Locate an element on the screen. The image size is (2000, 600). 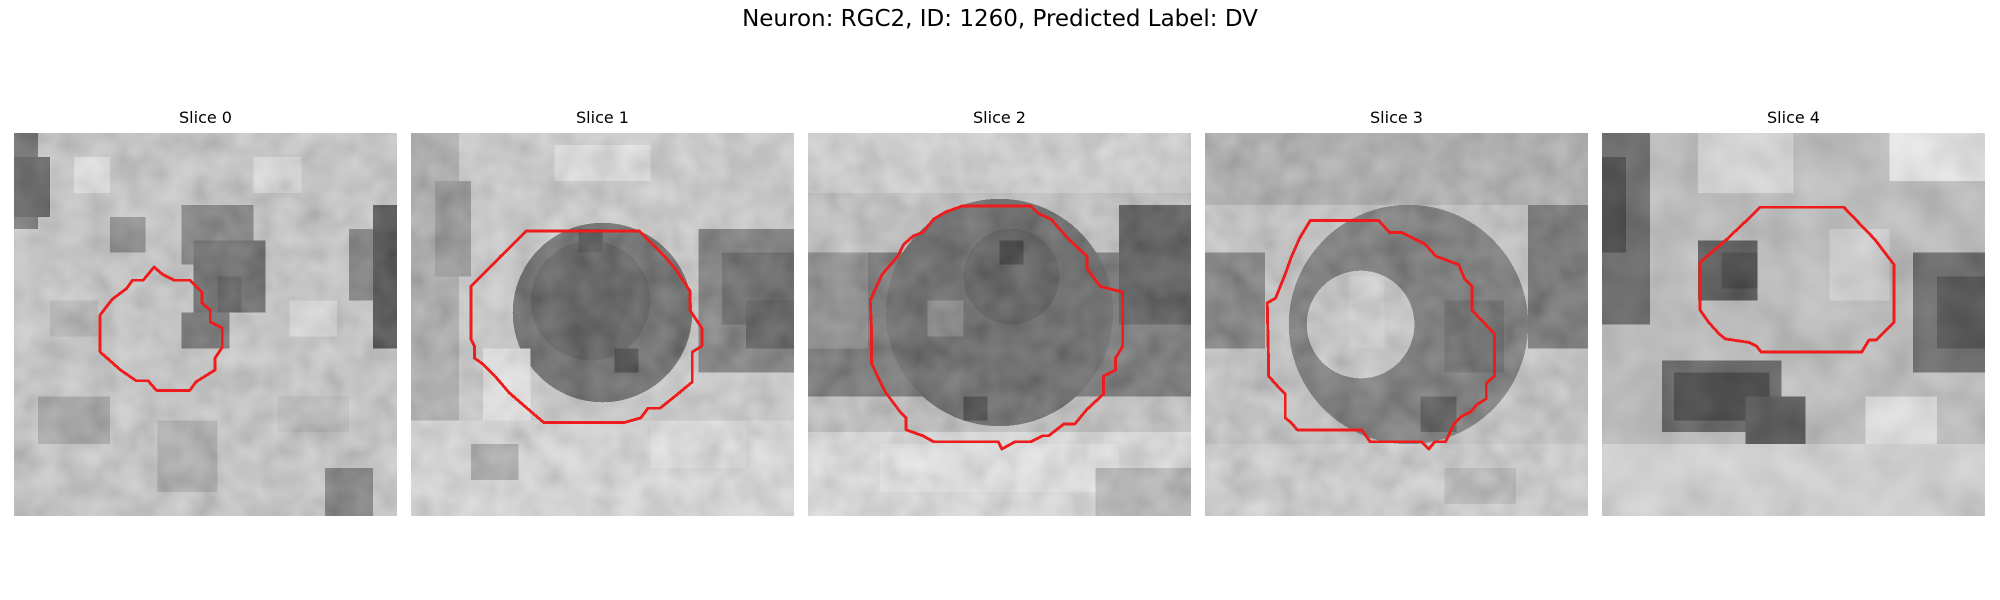
slice-panel-1: Slice 1 is located at coordinates (602, 313).